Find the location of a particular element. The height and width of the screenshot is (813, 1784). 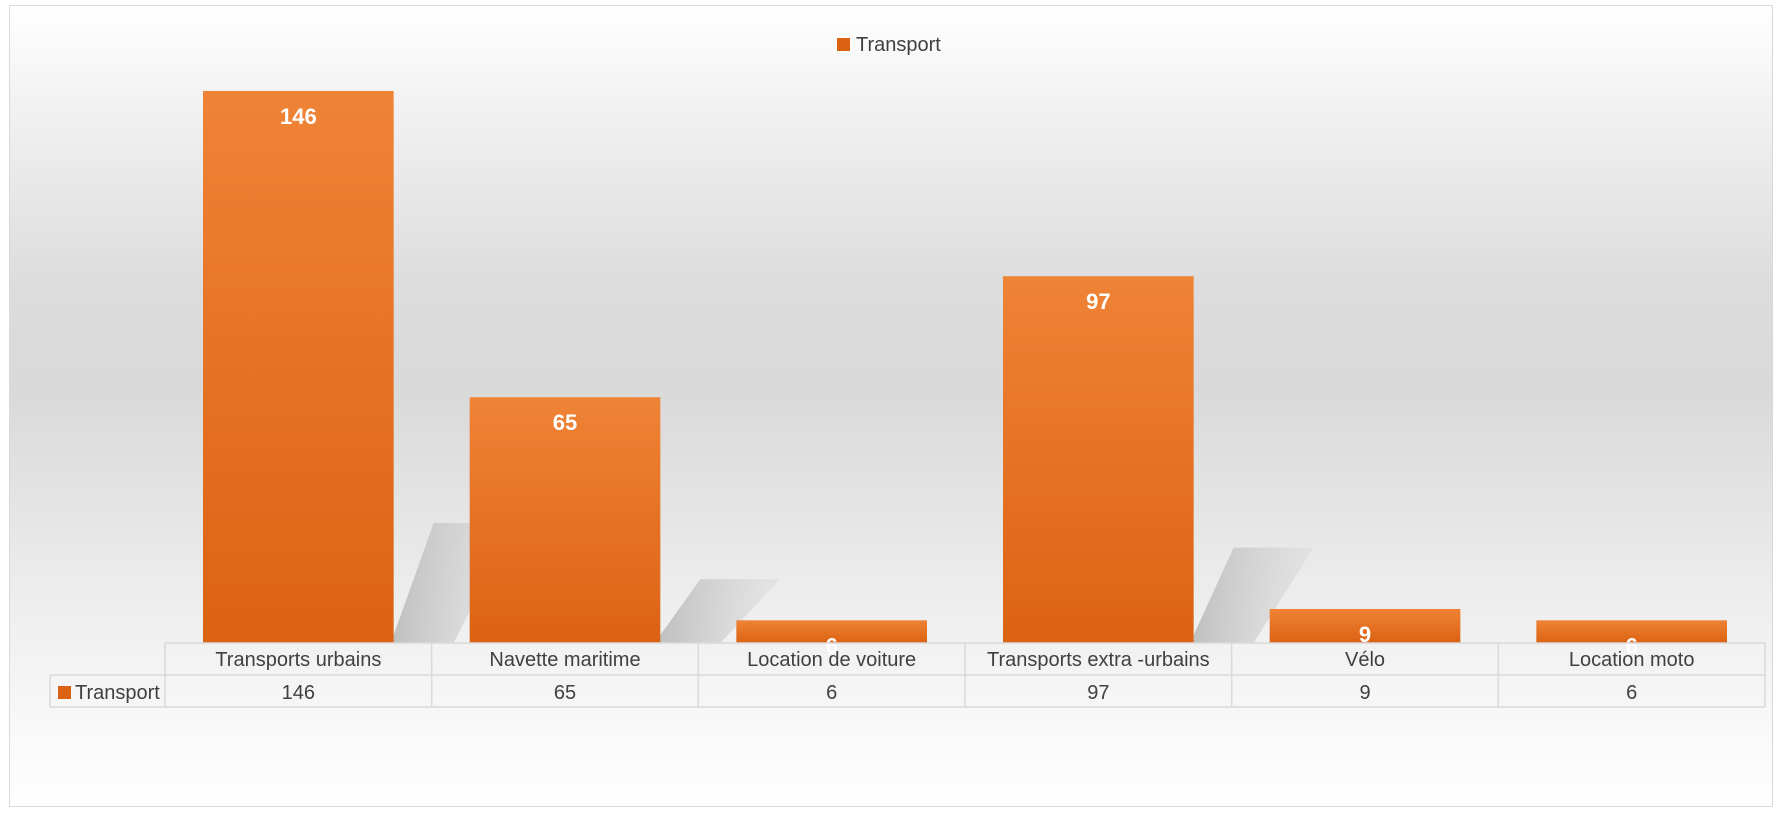

chart-legend: Transport is located at coordinates (889, 45).